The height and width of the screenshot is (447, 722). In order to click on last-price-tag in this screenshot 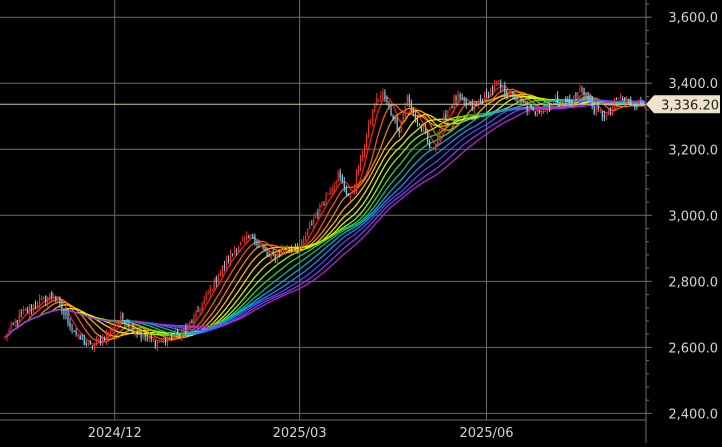, I will do `click(683, 104)`.